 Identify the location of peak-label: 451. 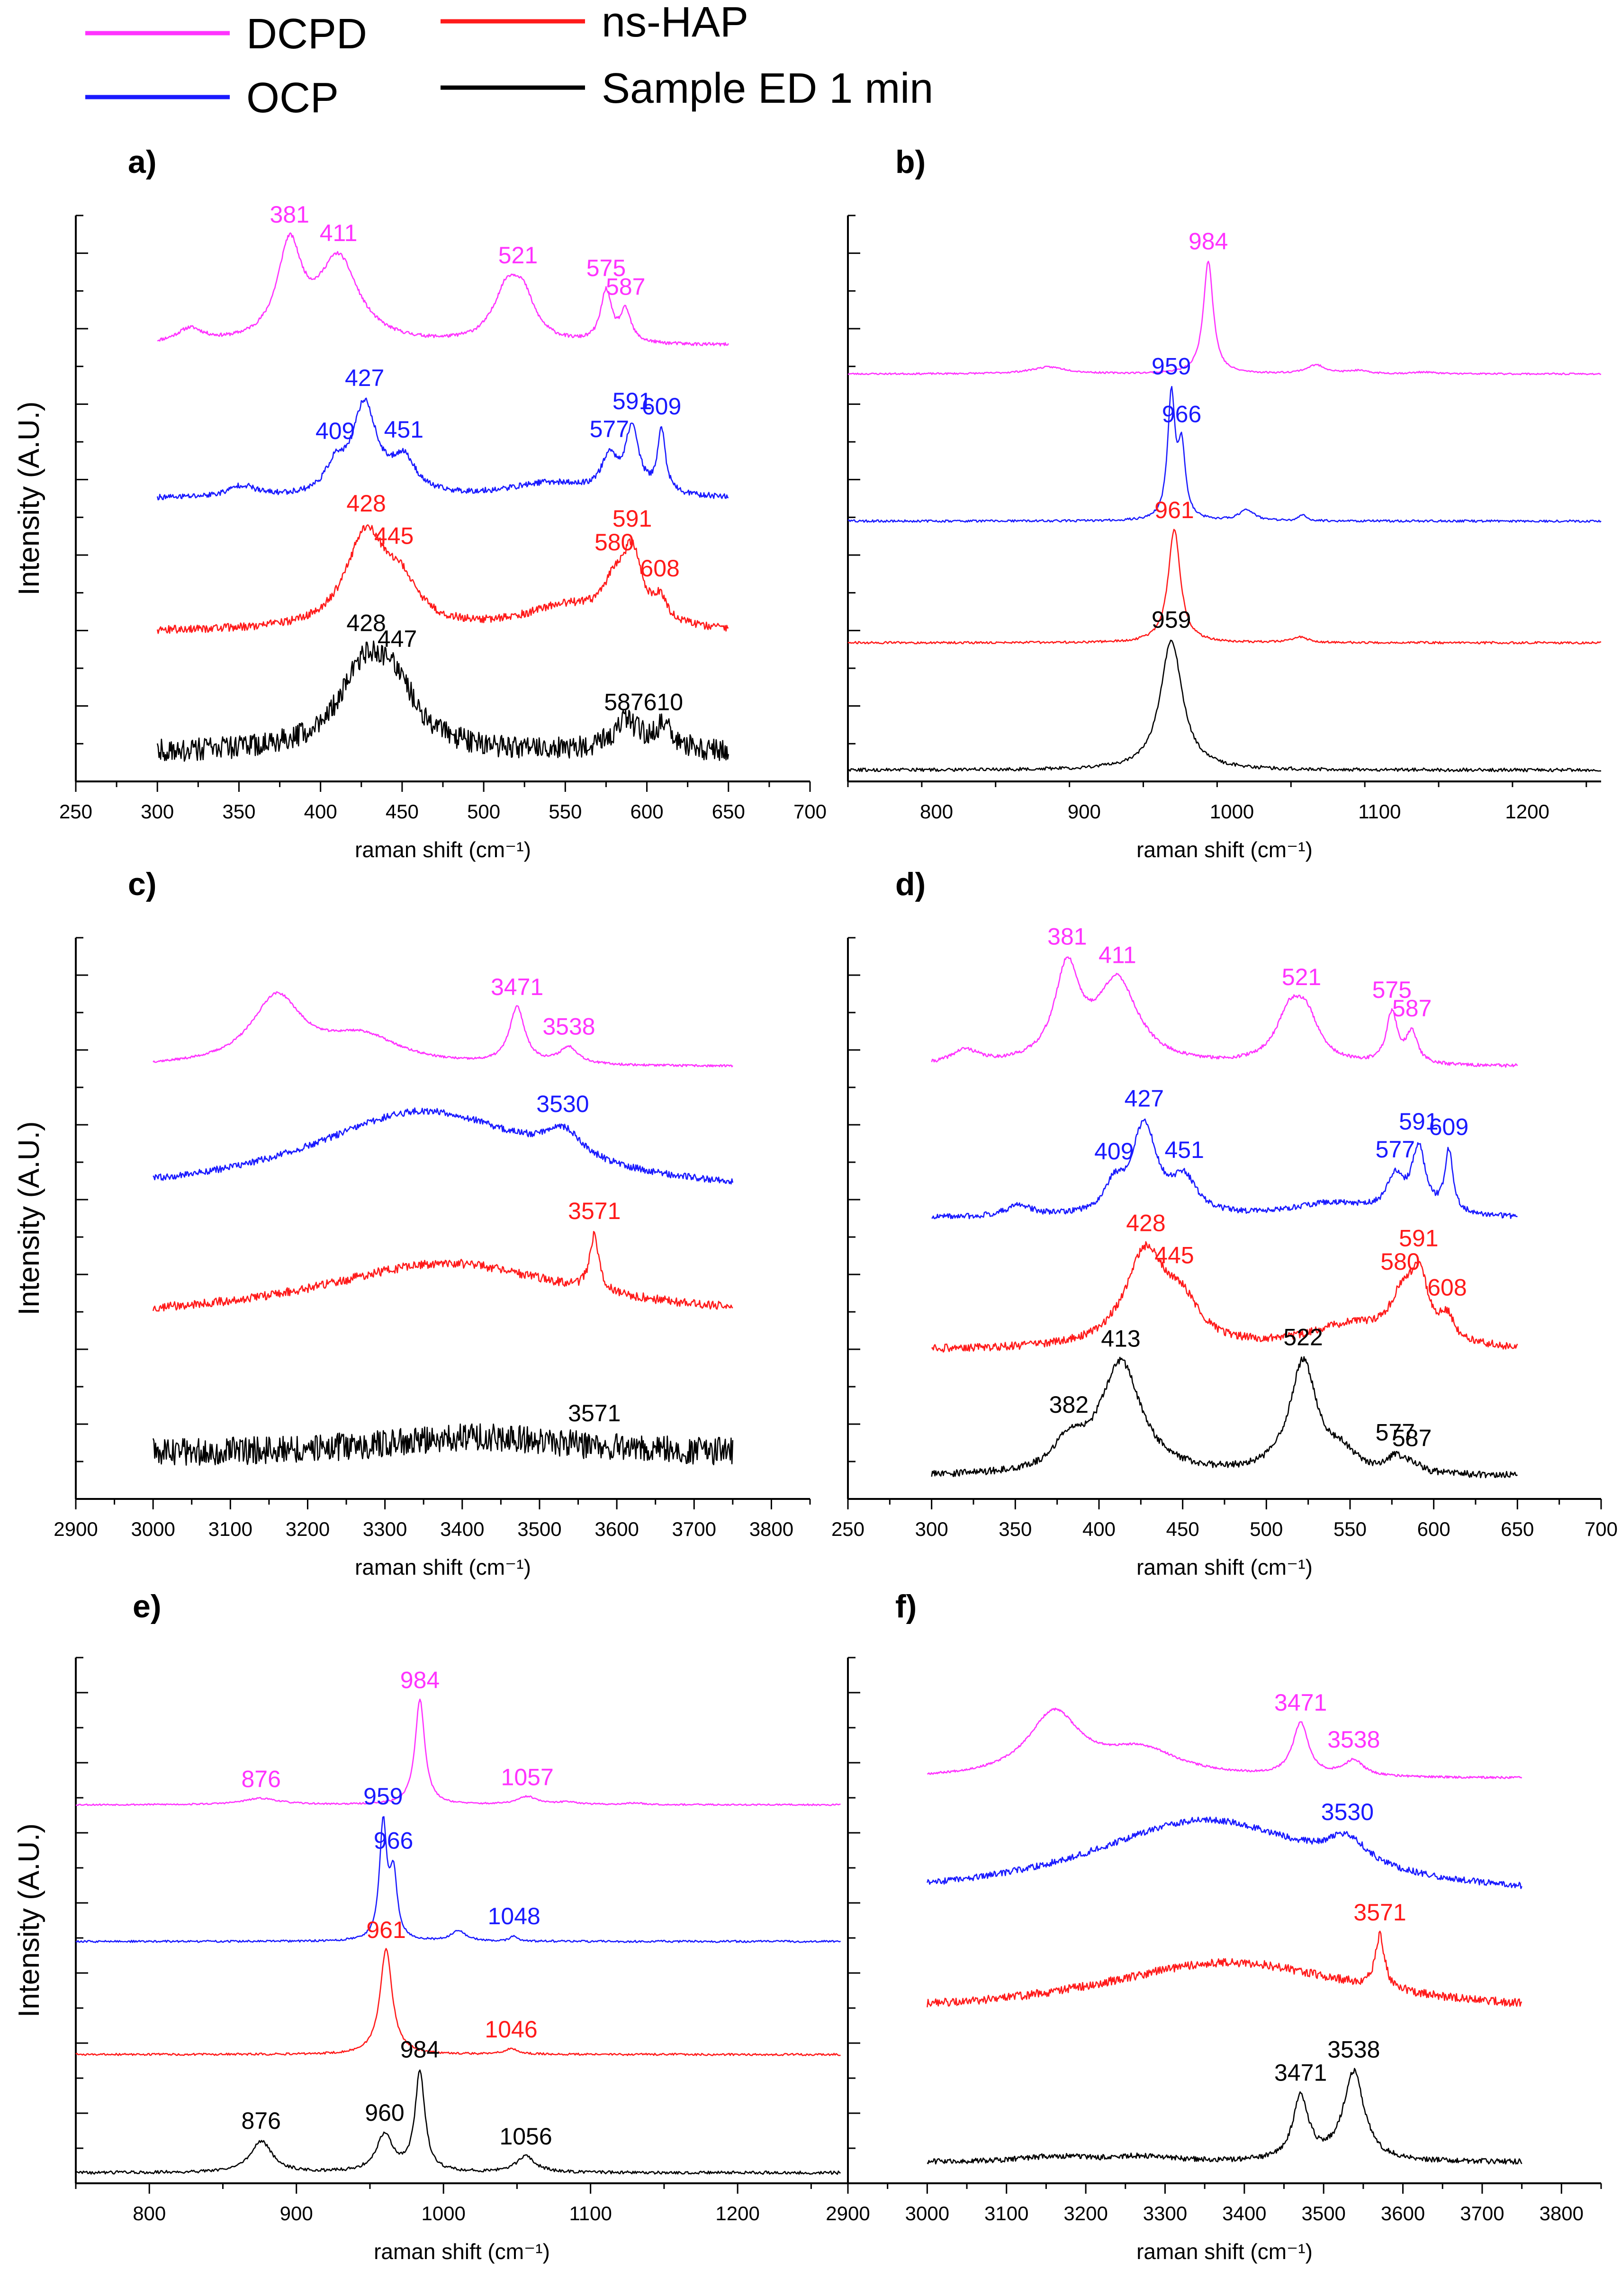
(1184, 1150).